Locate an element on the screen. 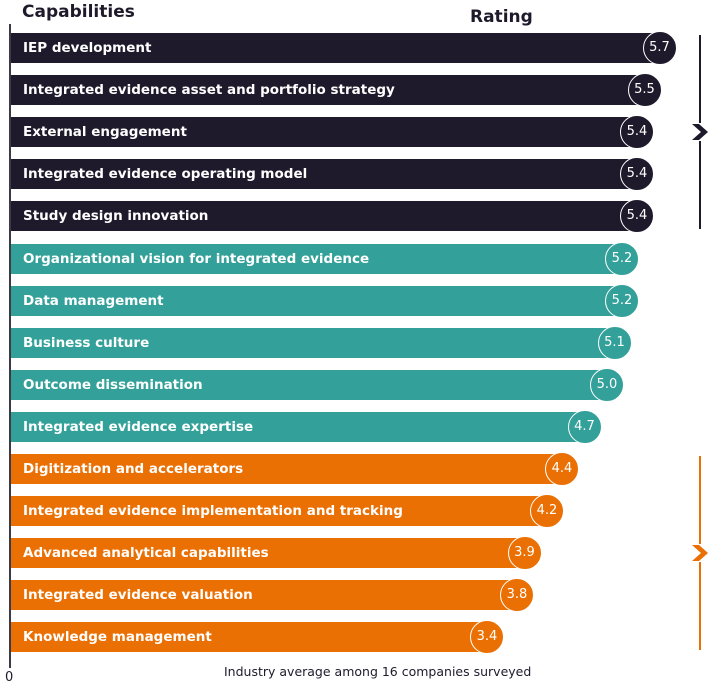 The height and width of the screenshot is (692, 720). value-label: 4.2 is located at coordinates (547, 511).